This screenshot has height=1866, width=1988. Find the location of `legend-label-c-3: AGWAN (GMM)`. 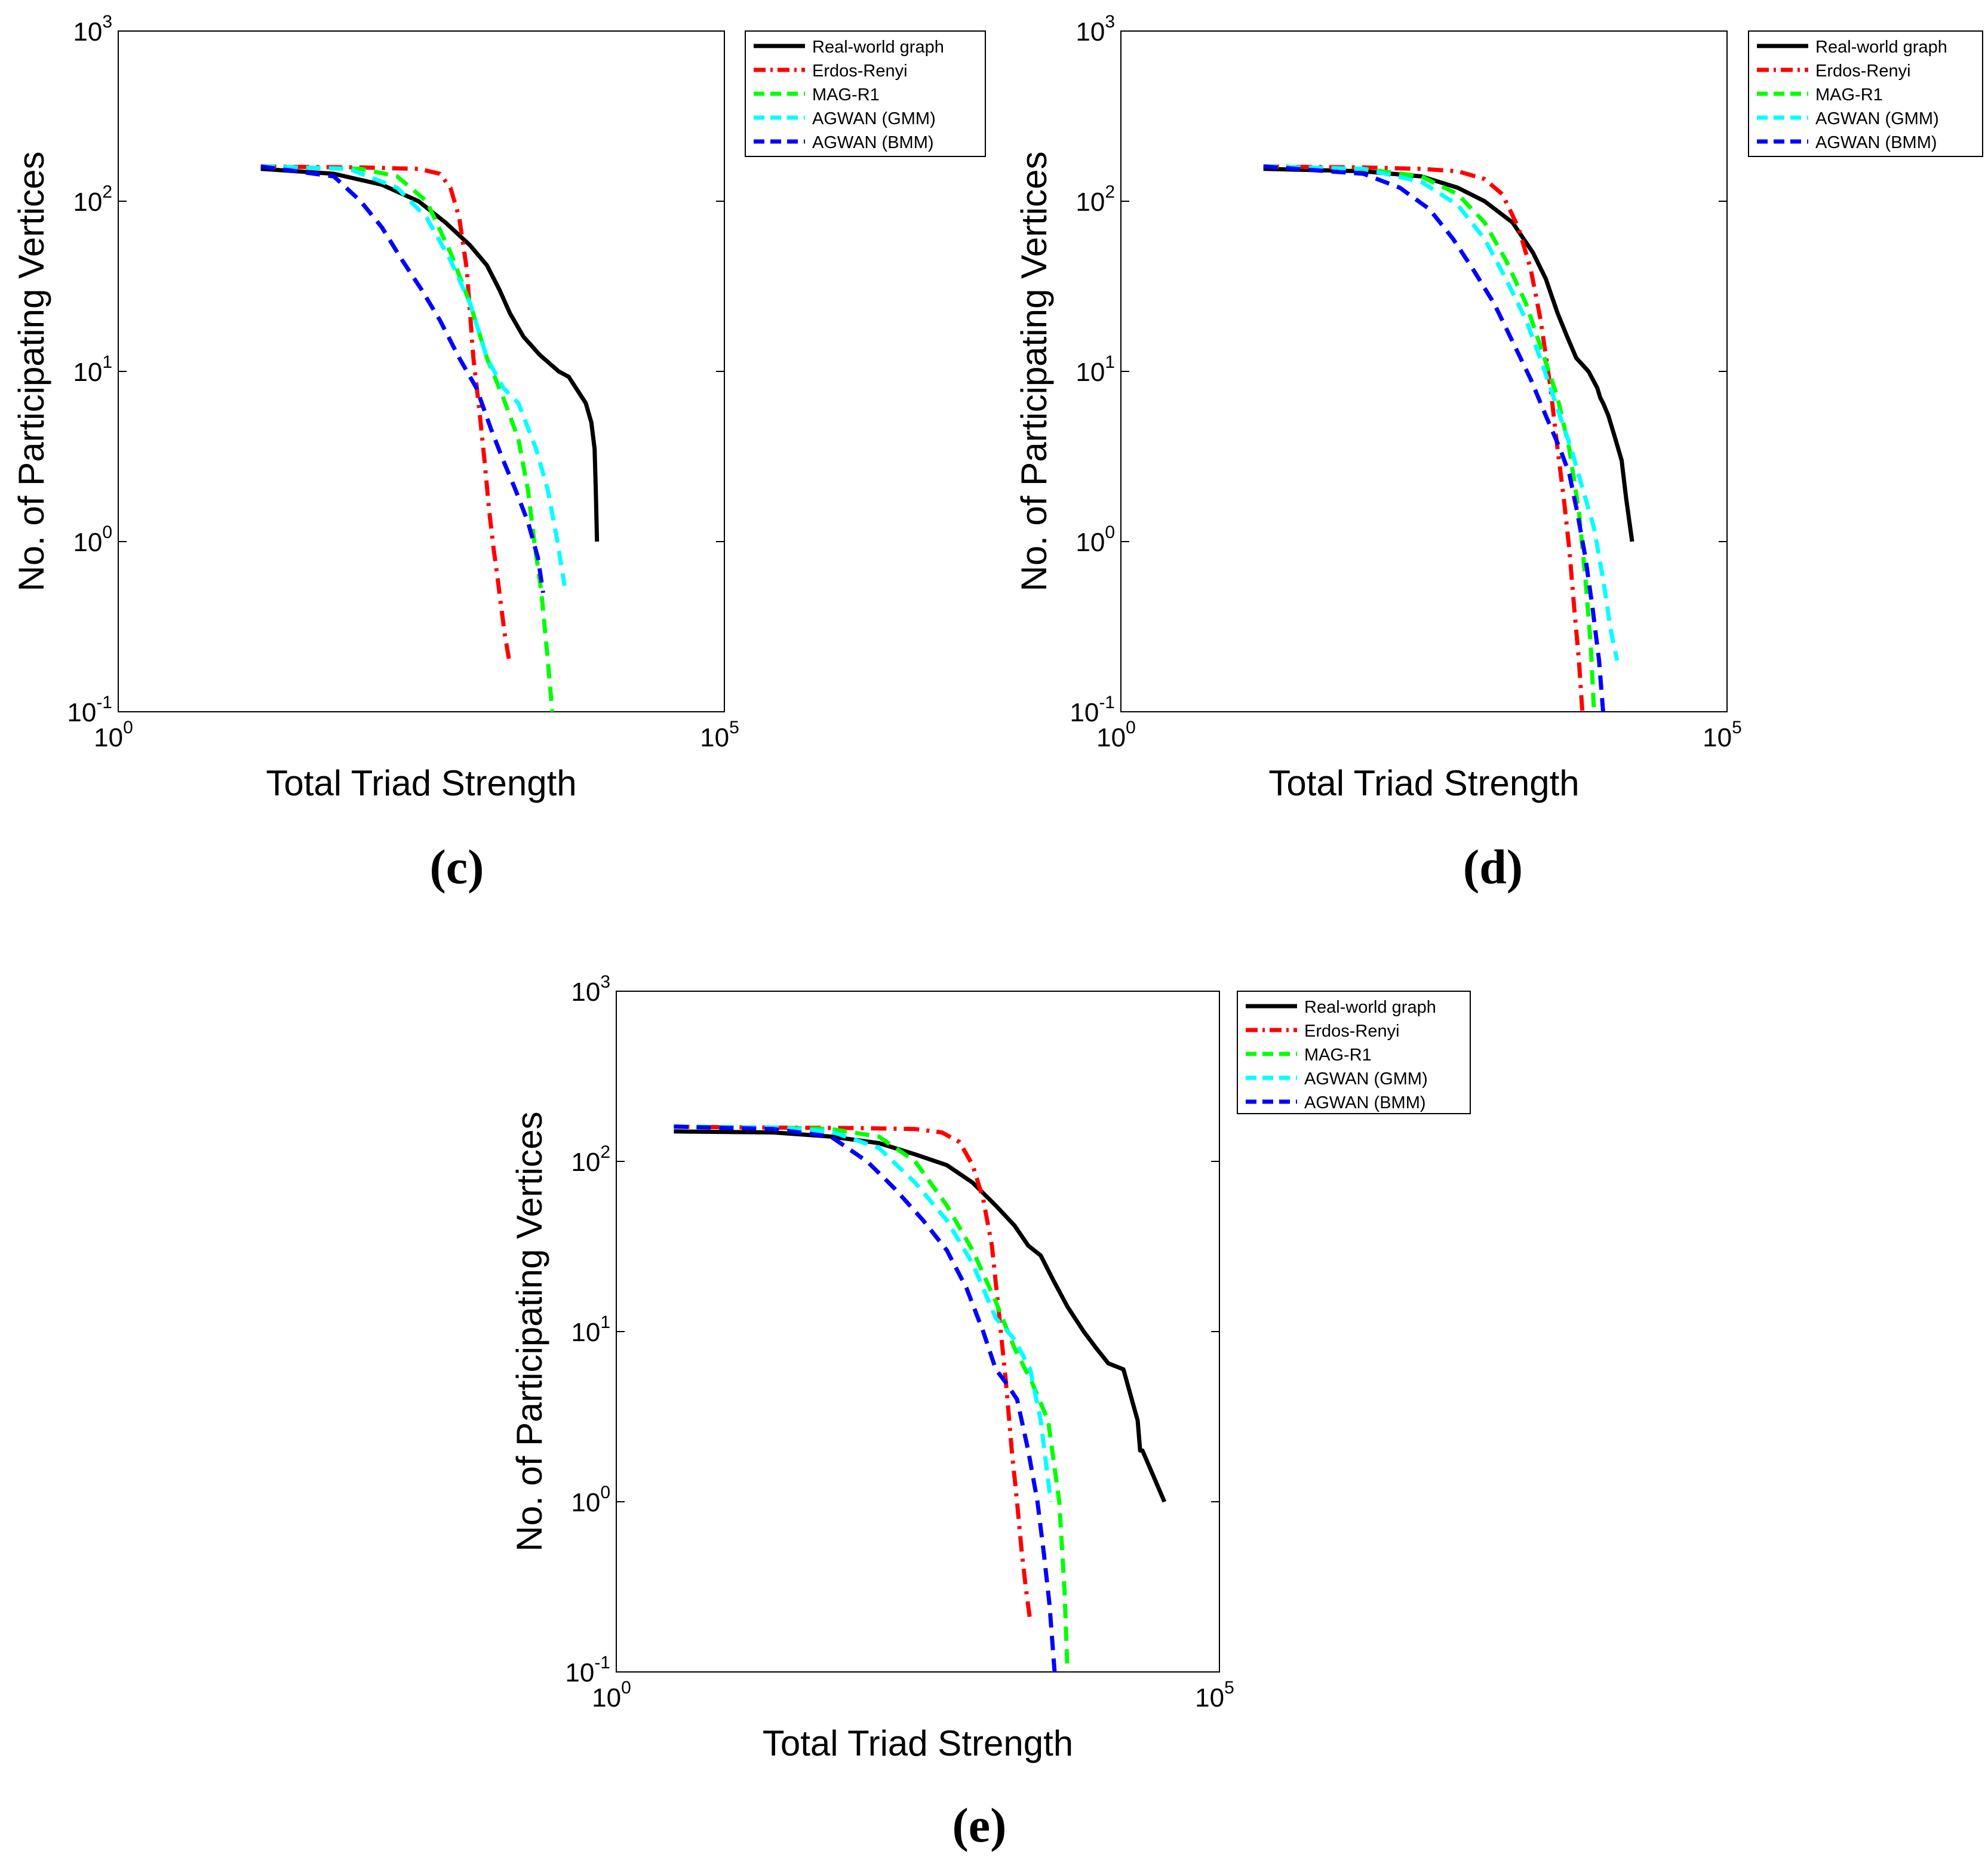

legend-label-c-3: AGWAN (GMM) is located at coordinates (874, 118).